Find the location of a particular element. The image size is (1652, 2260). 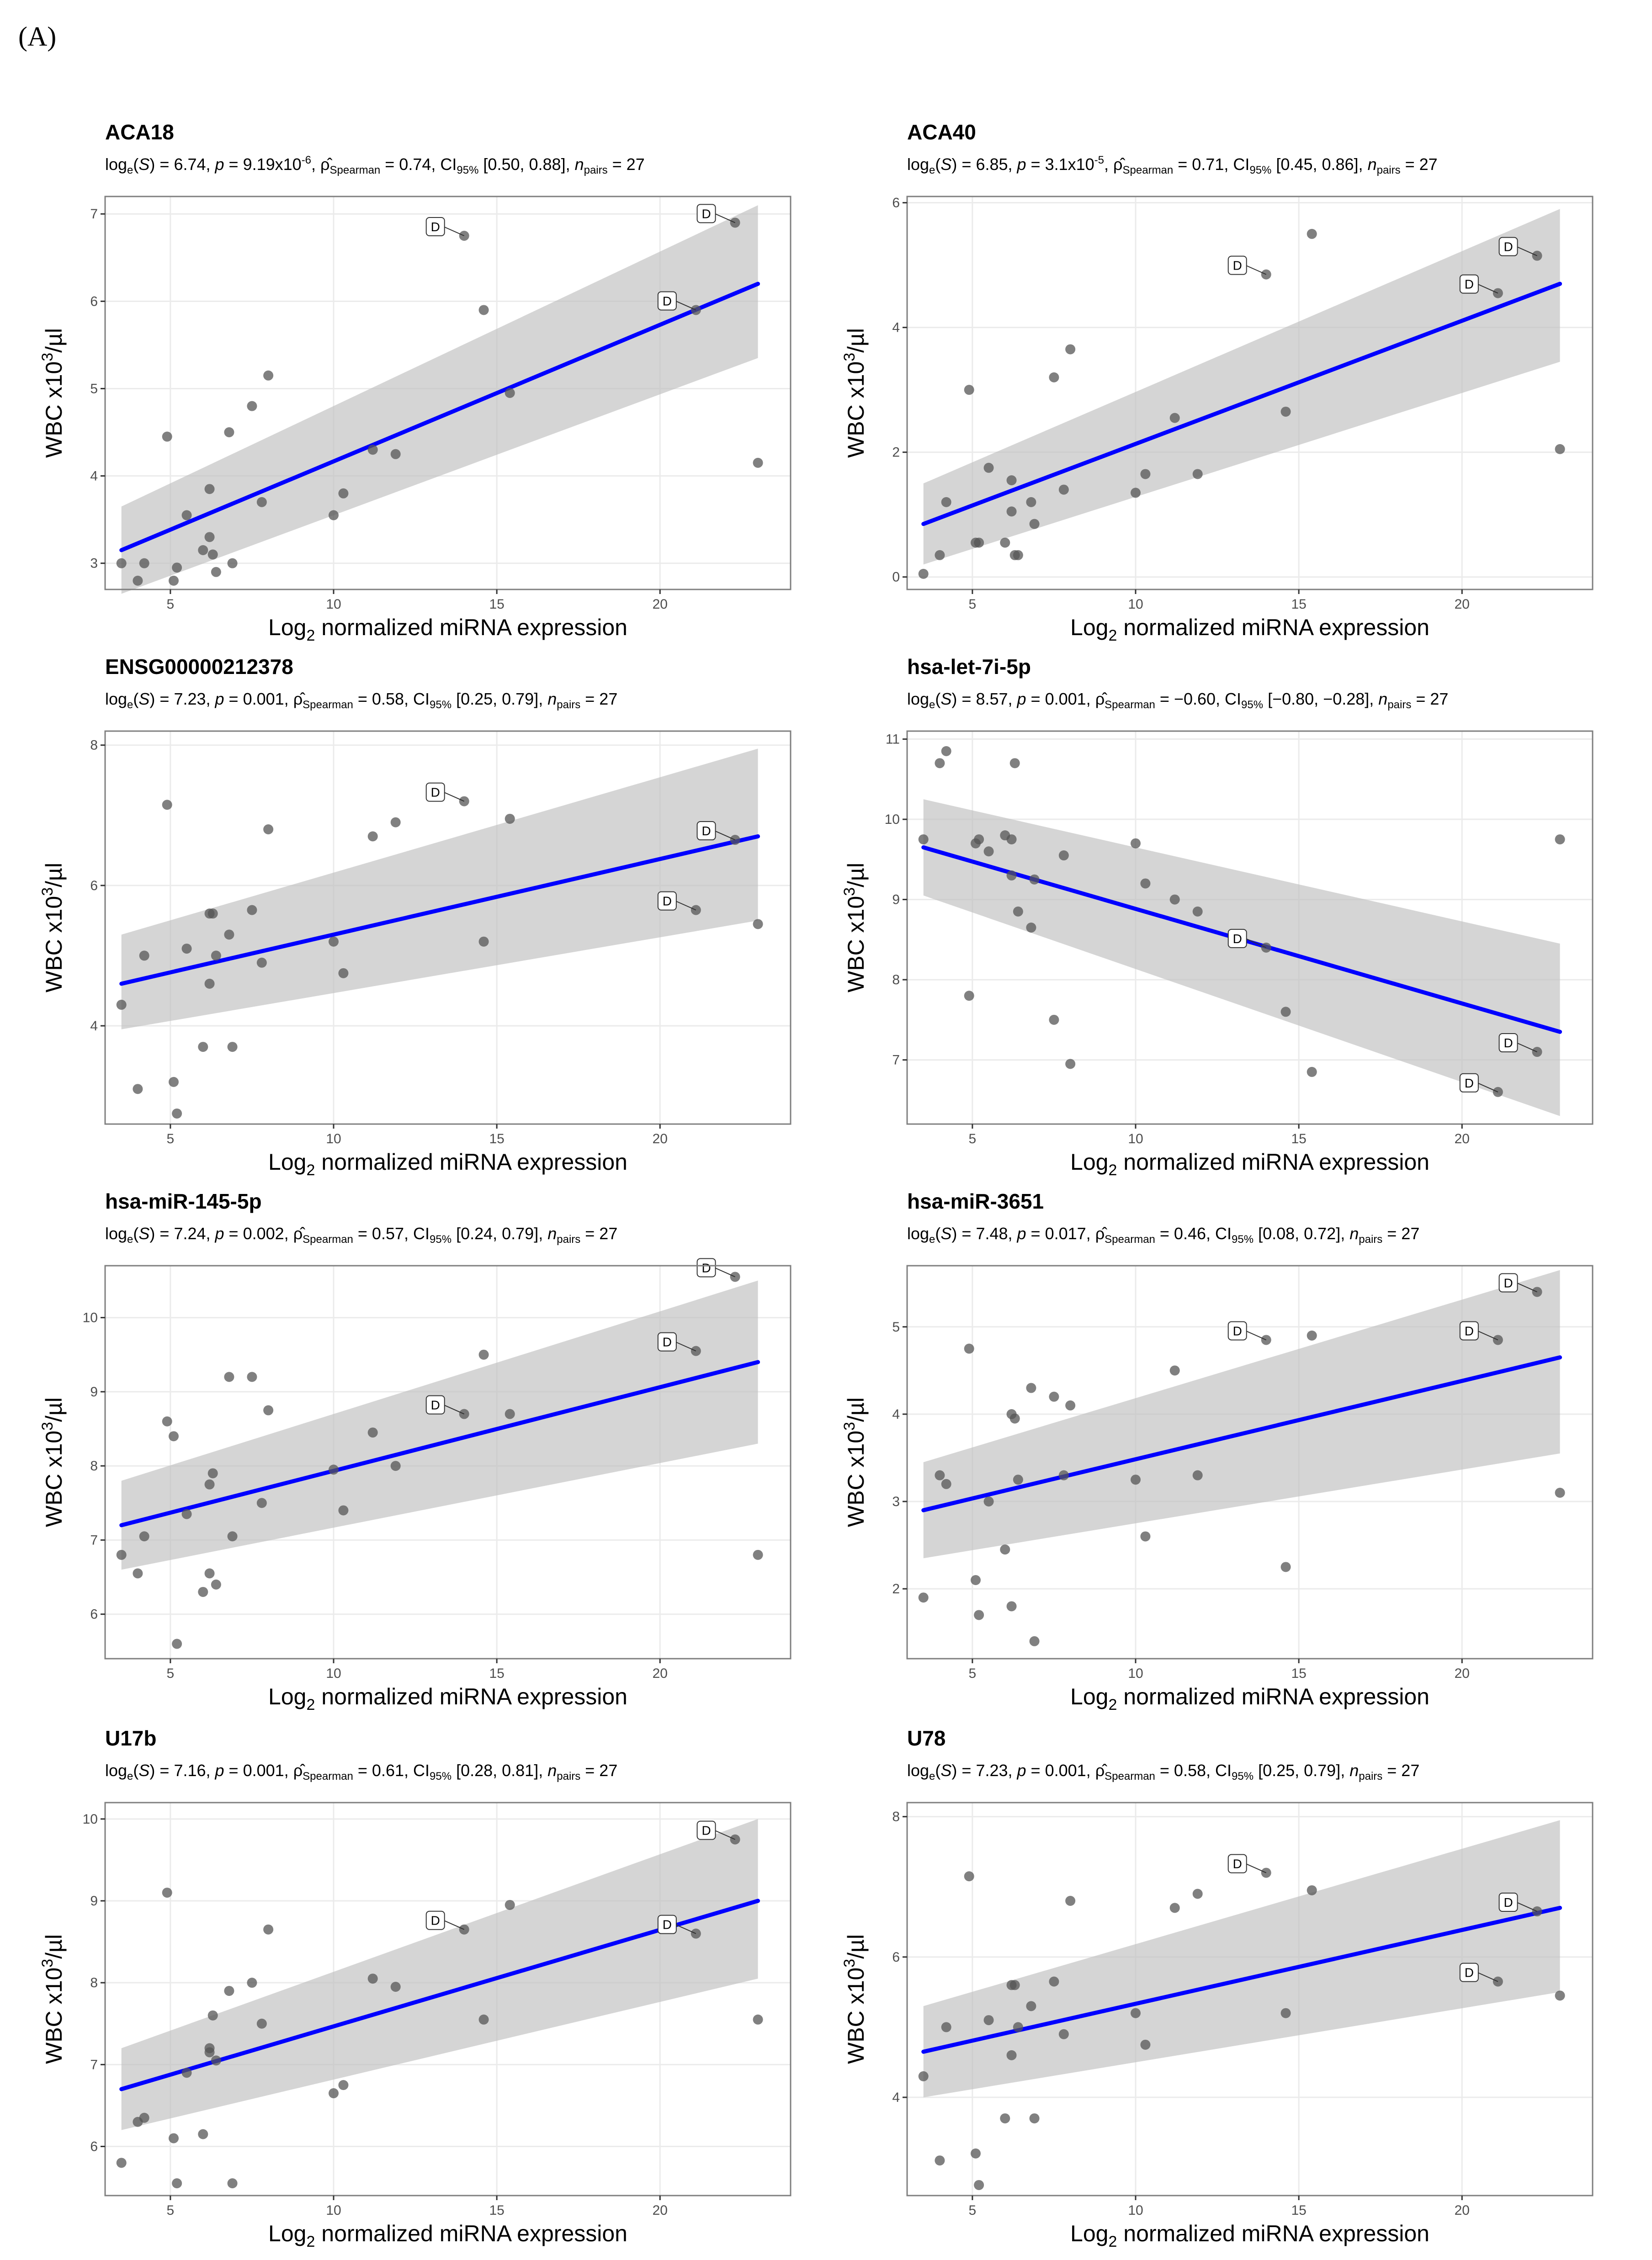

chart-title: hsa-miR-145-5p is located at coordinates (183, 1201).